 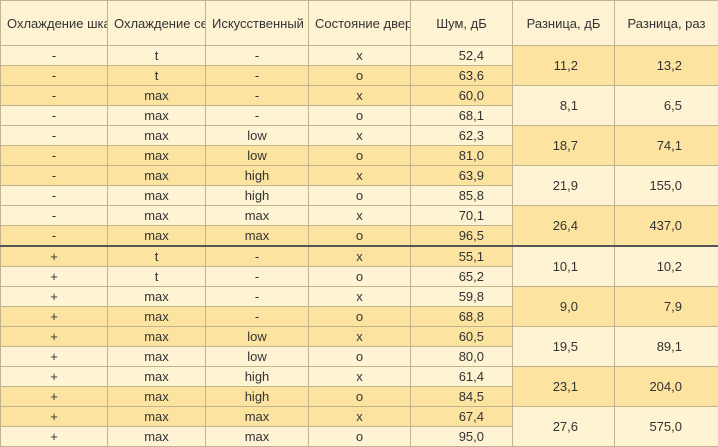 I want to click on noise-cell: 61,4, so click(x=461, y=376).